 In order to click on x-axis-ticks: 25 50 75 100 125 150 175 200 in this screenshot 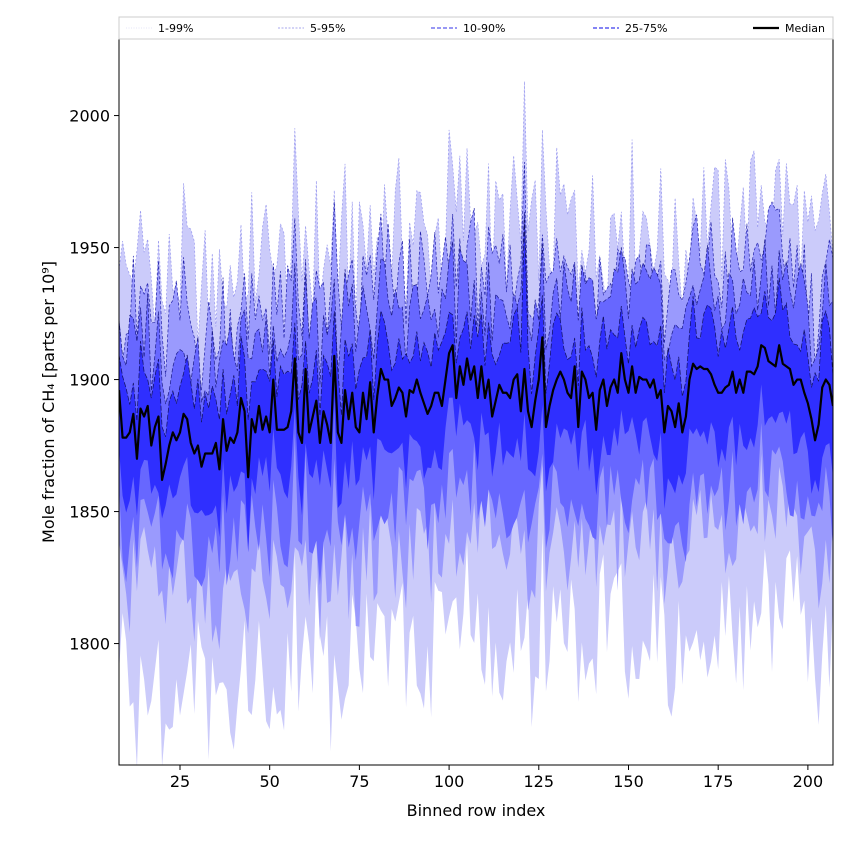, I will do `click(496, 778)`.